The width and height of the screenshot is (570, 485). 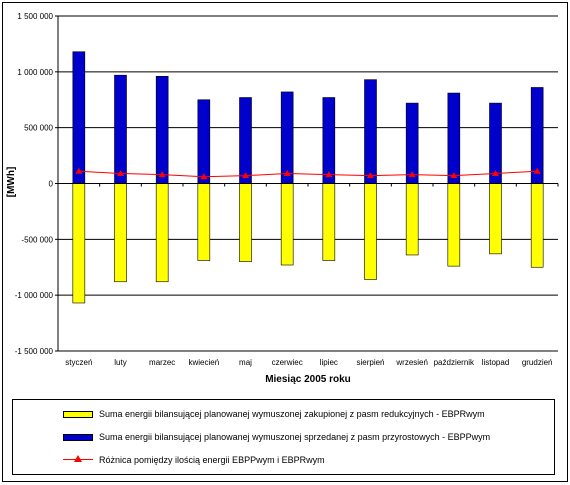 I want to click on y-tick-label: 500 000, so click(x=38, y=128).